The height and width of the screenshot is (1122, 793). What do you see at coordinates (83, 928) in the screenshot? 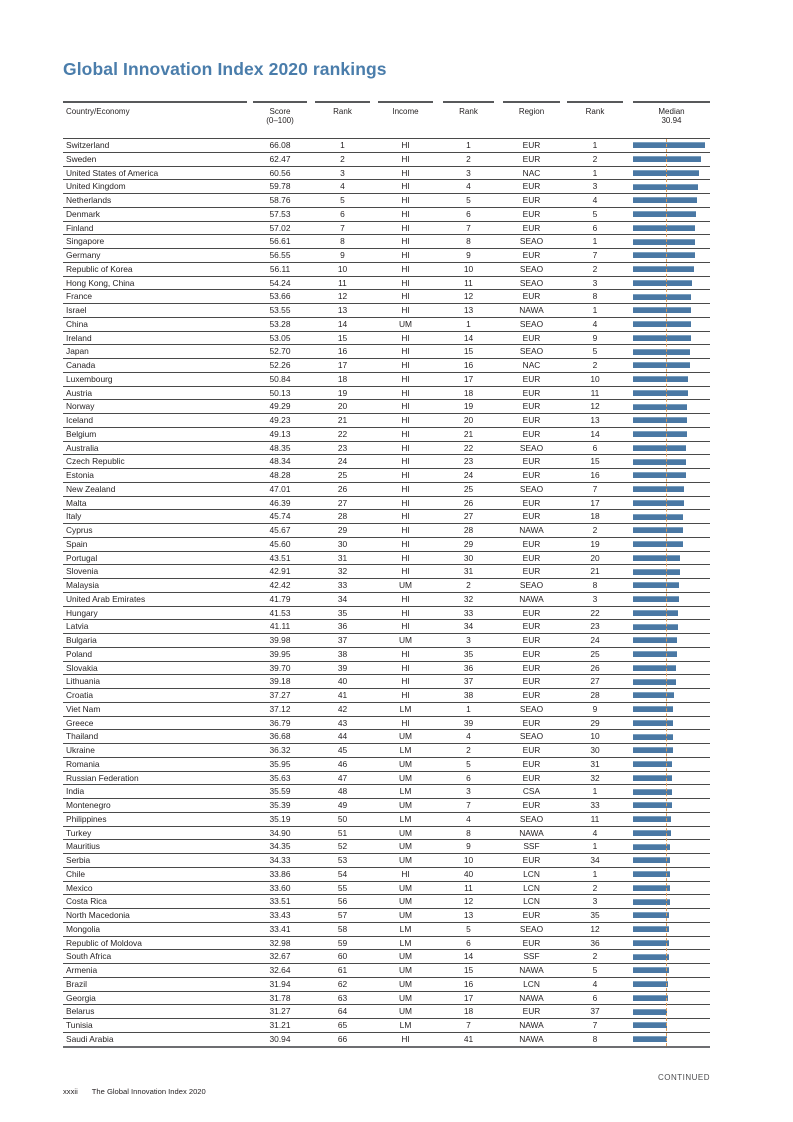
I see `country-cell: Mongolia` at bounding box center [83, 928].